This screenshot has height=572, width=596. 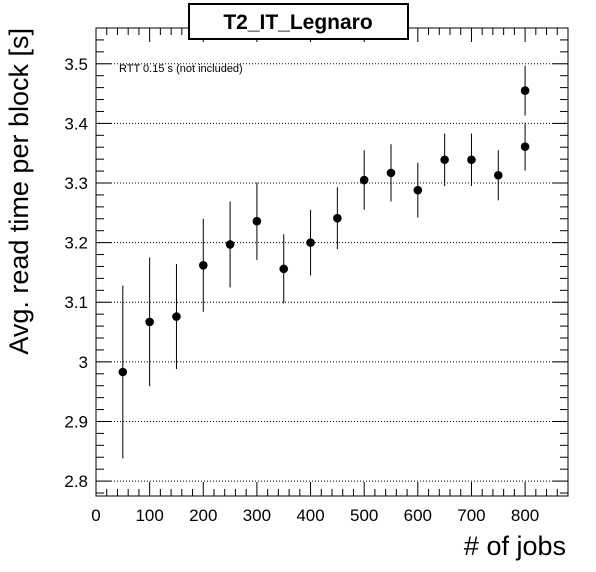 I want to click on x-tick-labels: 0 100 200 300 400 500 600 700 800, so click(x=315, y=515).